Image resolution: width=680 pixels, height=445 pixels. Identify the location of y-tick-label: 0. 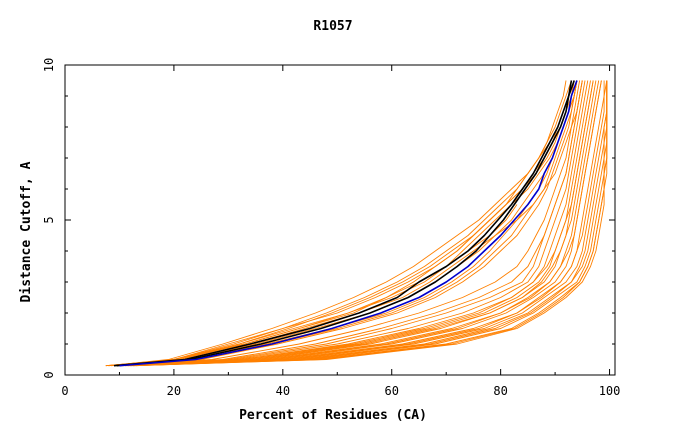
(49, 374).